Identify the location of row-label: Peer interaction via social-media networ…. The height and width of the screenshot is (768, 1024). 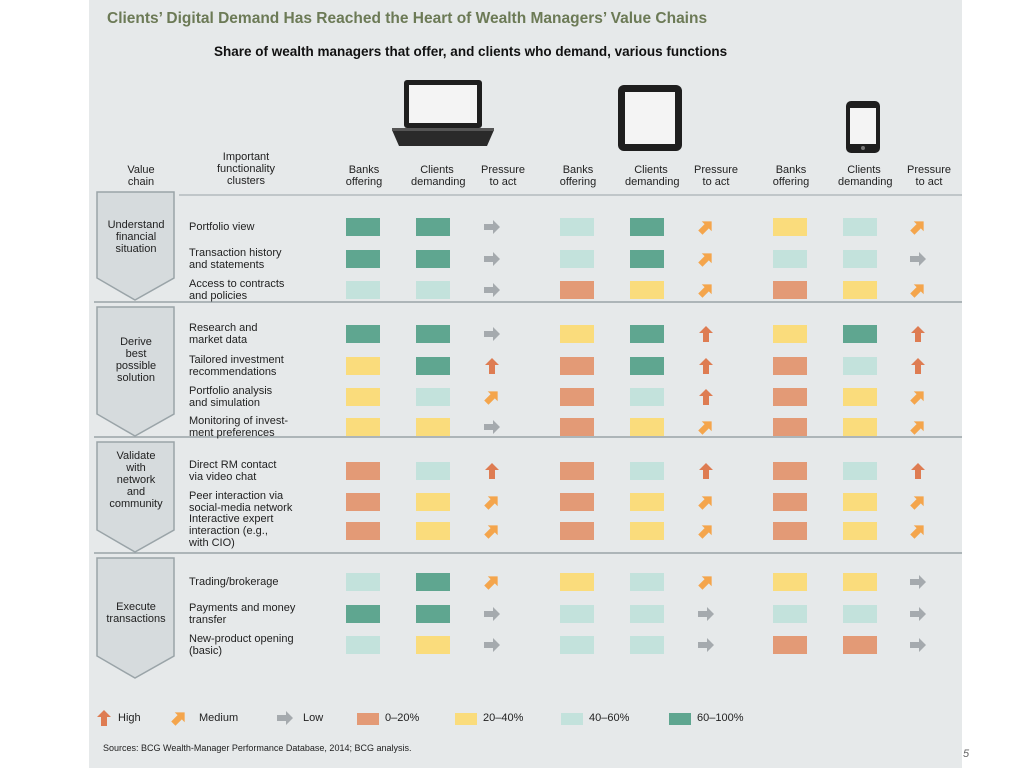
(241, 502).